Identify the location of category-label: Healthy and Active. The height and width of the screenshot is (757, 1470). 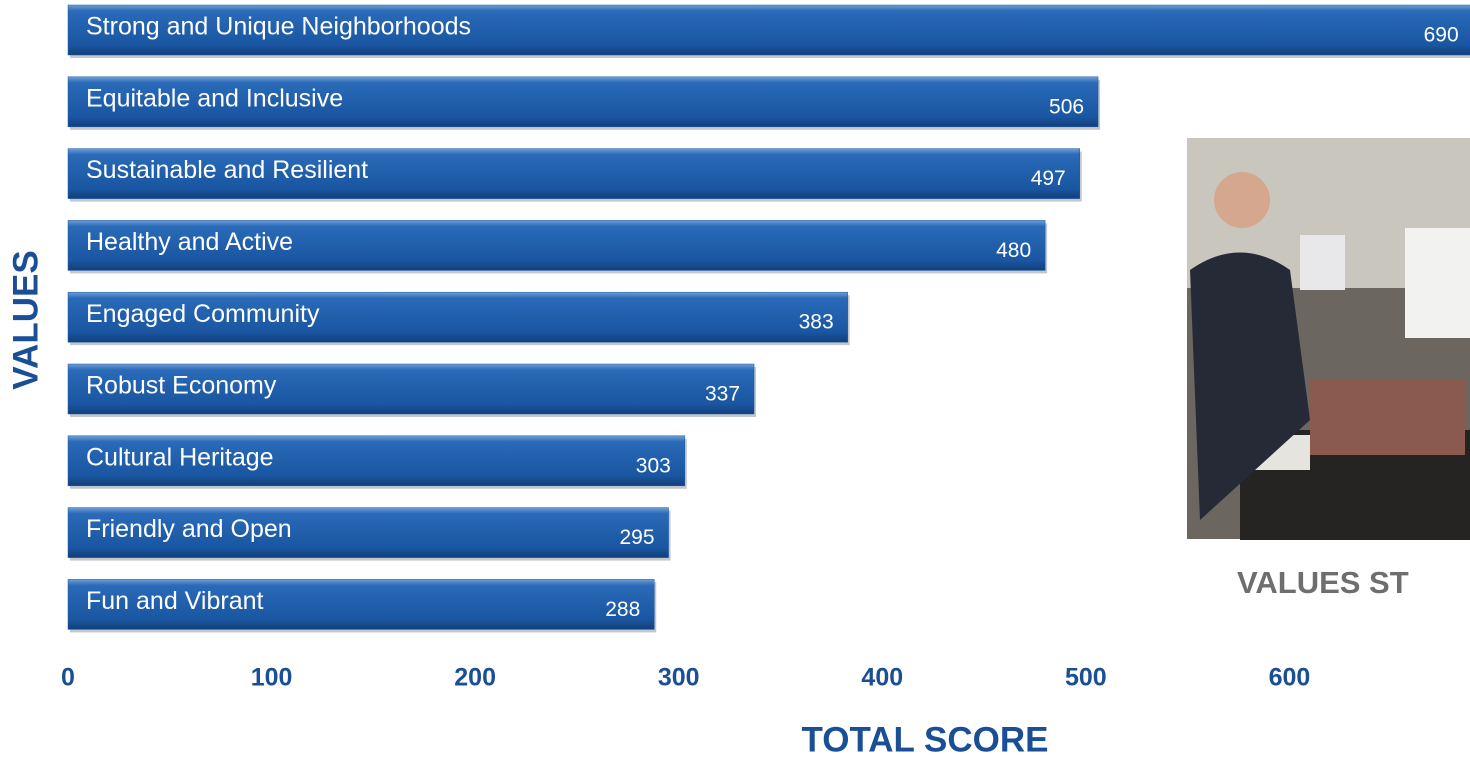
(189, 242).